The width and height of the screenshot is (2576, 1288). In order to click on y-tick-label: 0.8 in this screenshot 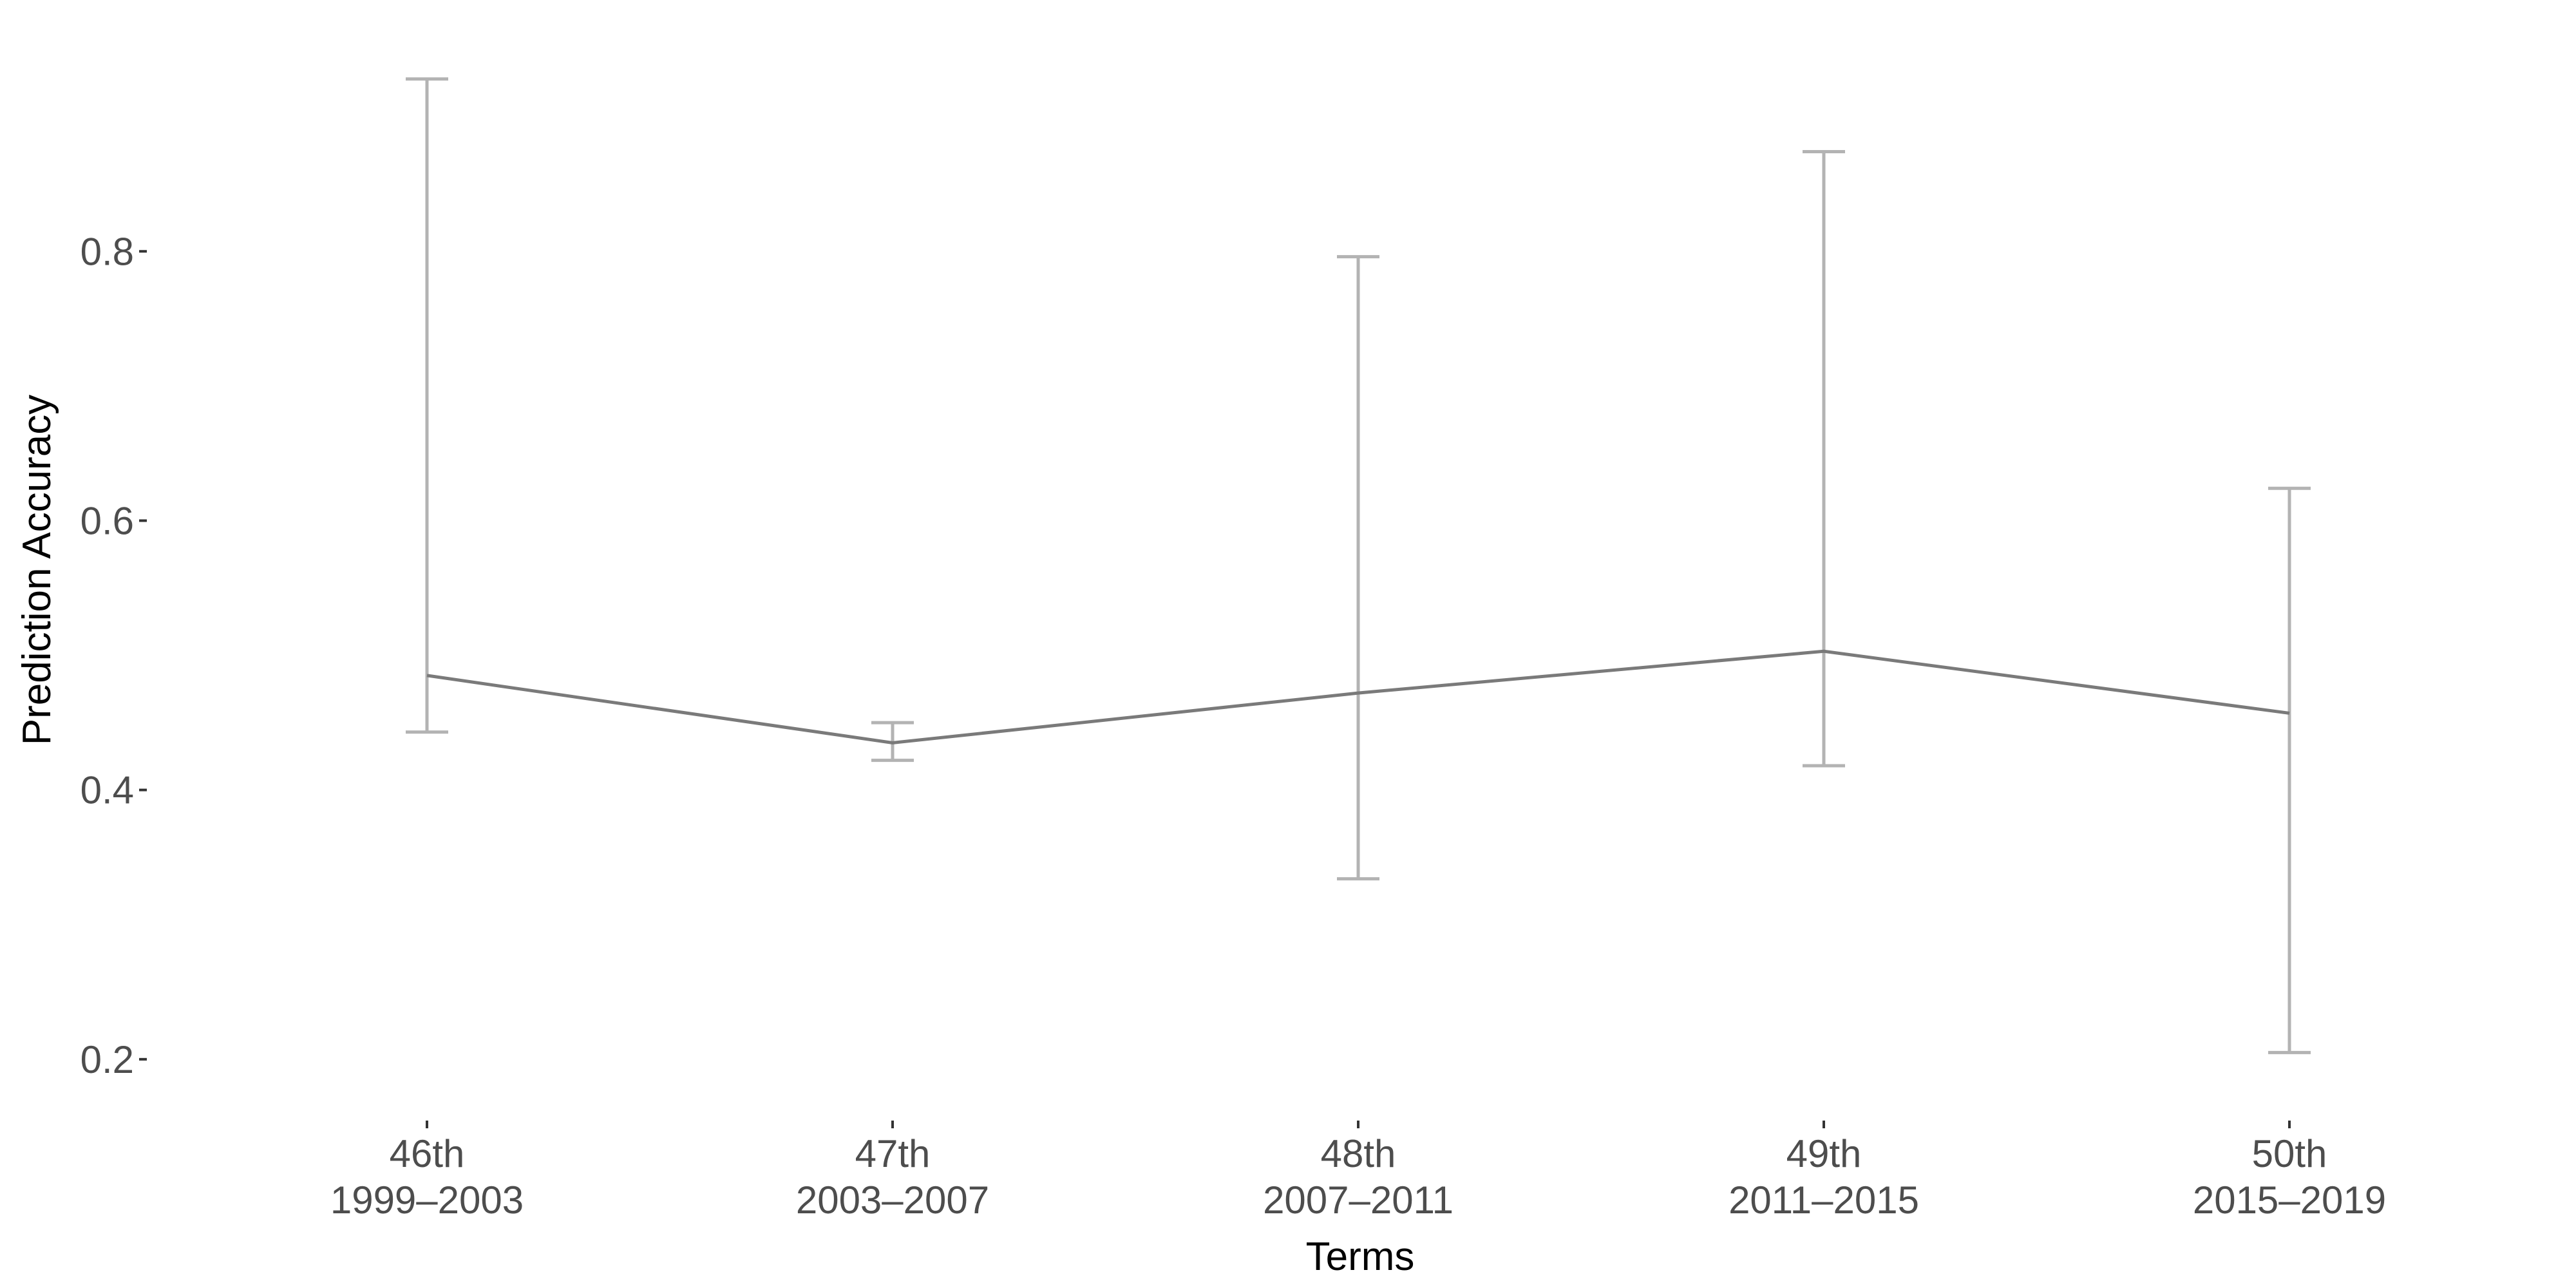, I will do `click(107, 251)`.